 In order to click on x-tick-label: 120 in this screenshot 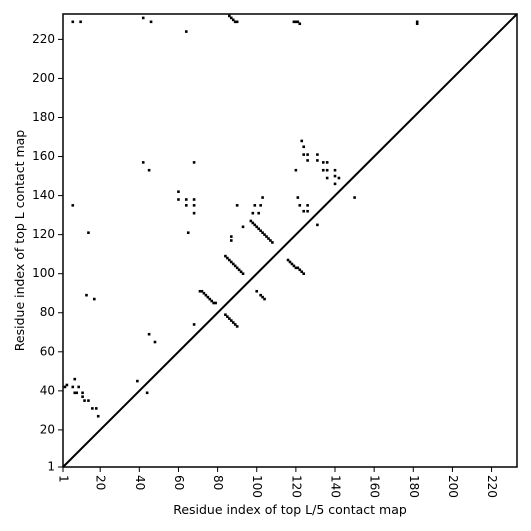, I will do `click(296, 486)`.